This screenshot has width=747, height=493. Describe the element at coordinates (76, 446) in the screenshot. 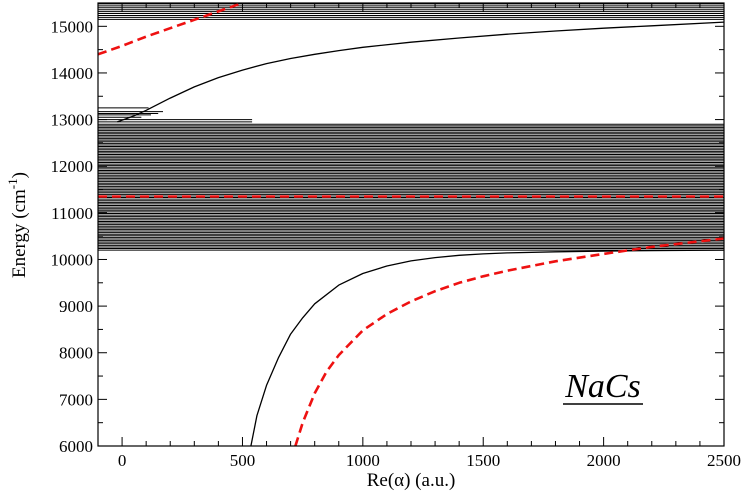

I see `y-tick-label: 6000` at that location.